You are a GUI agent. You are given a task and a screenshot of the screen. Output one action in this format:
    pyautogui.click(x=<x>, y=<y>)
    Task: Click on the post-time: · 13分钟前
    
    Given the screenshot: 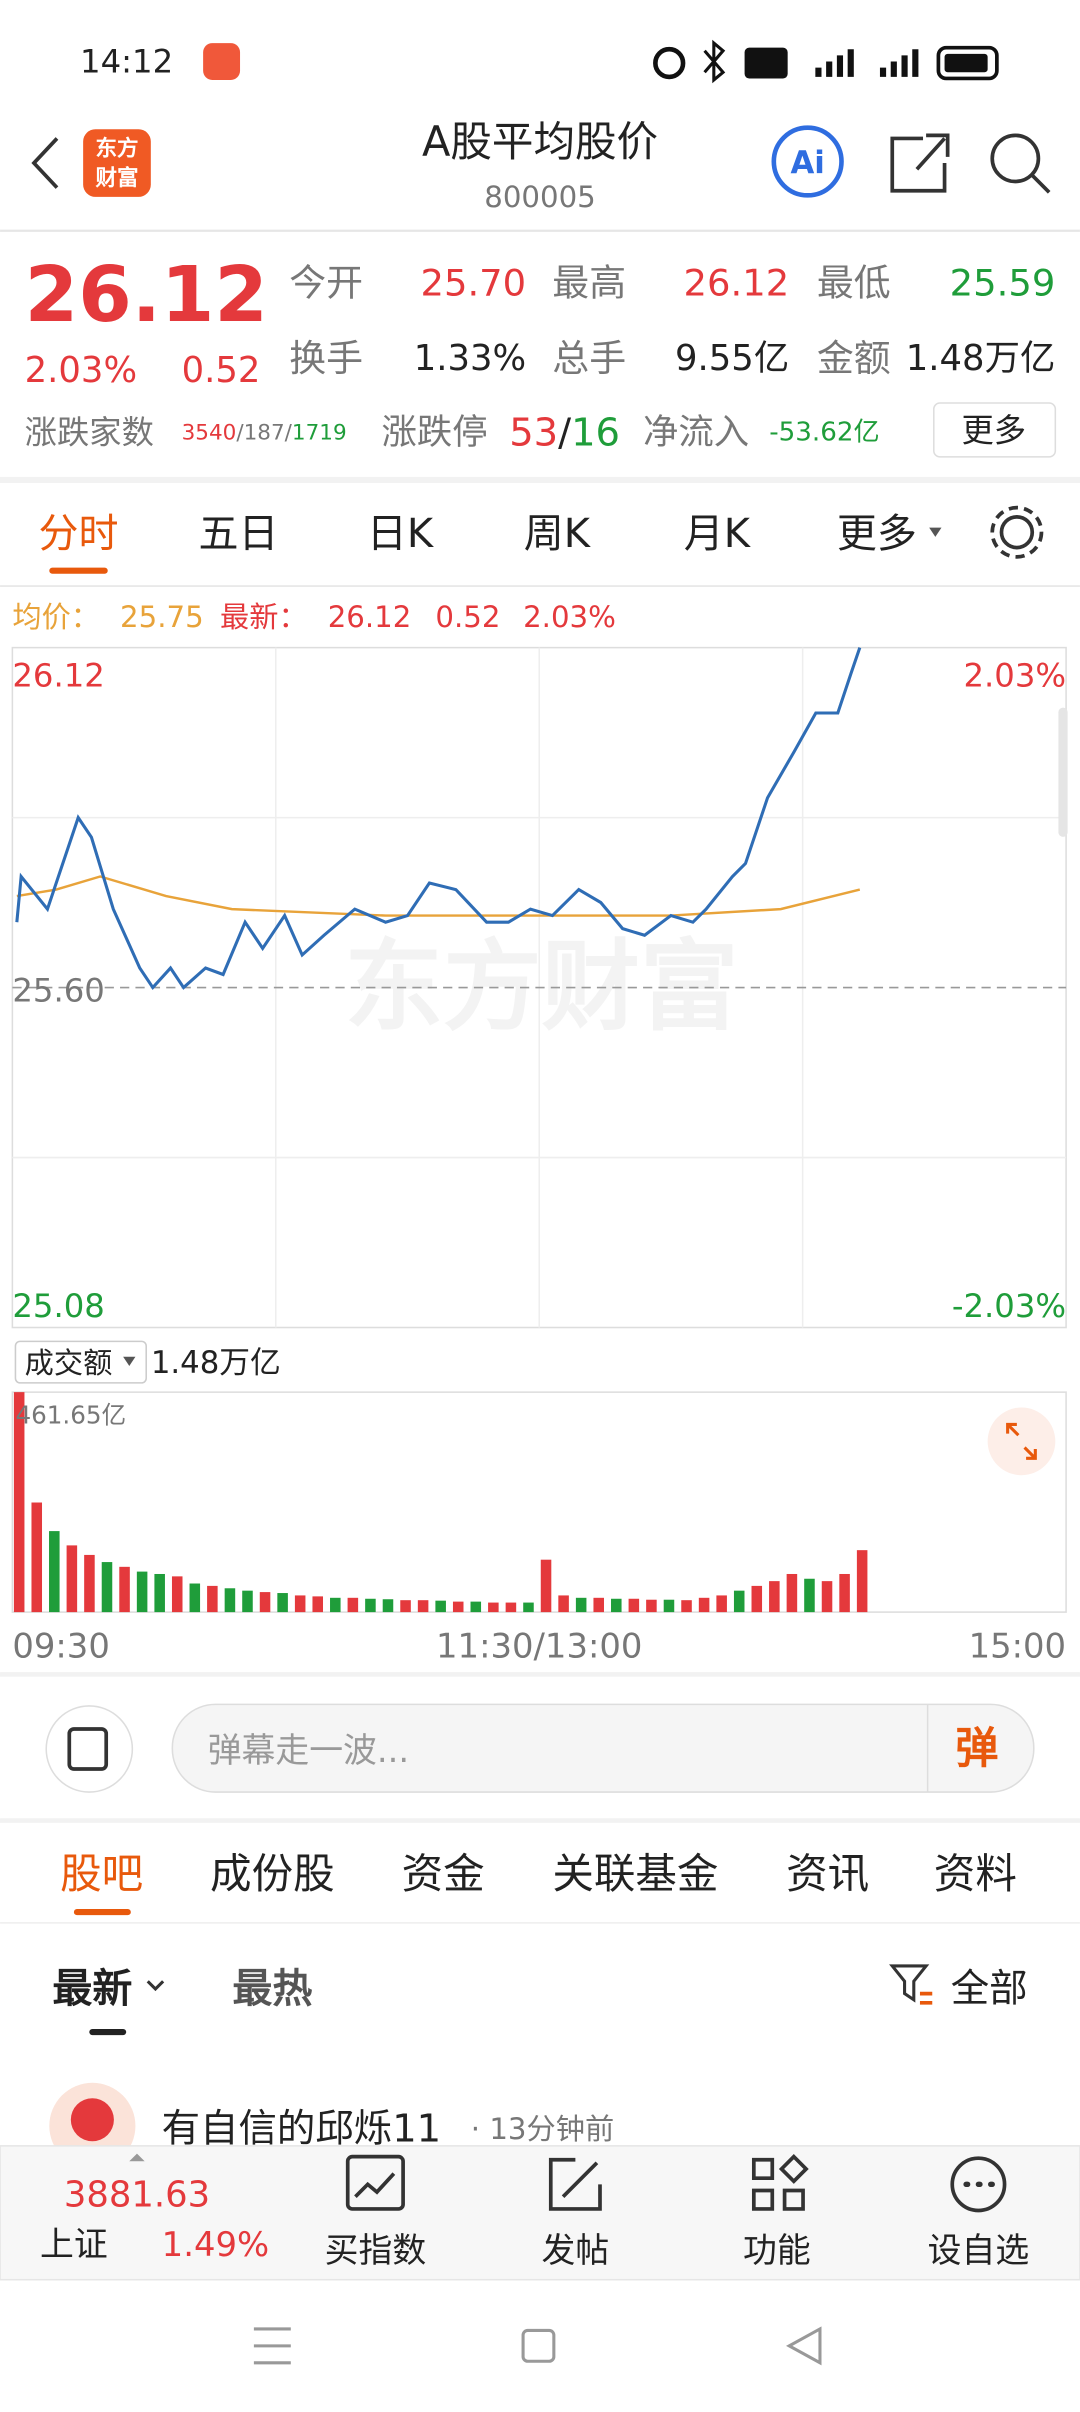 What is the action you would take?
    pyautogui.click(x=542, y=2129)
    